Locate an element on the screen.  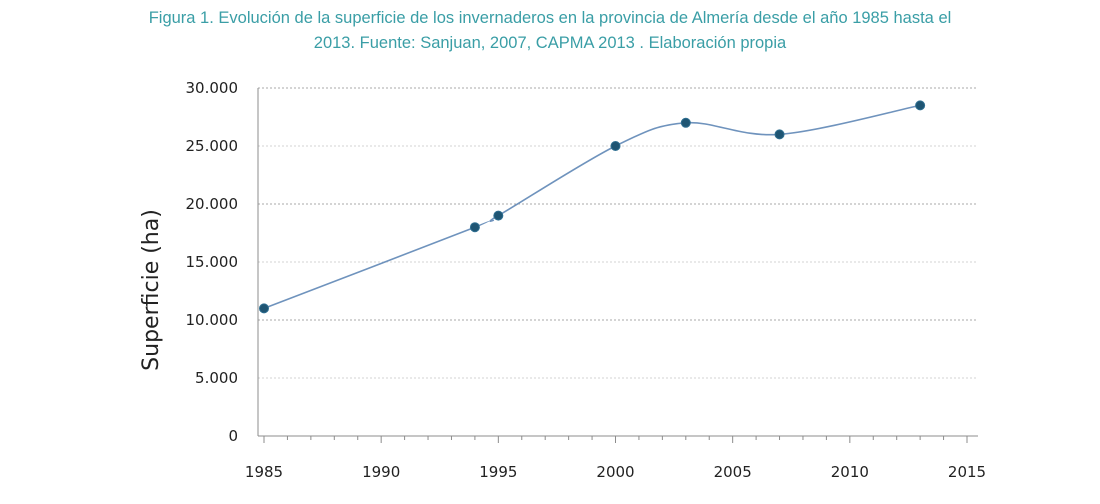
y-tick-label: 5.000 is located at coordinates (216, 378).